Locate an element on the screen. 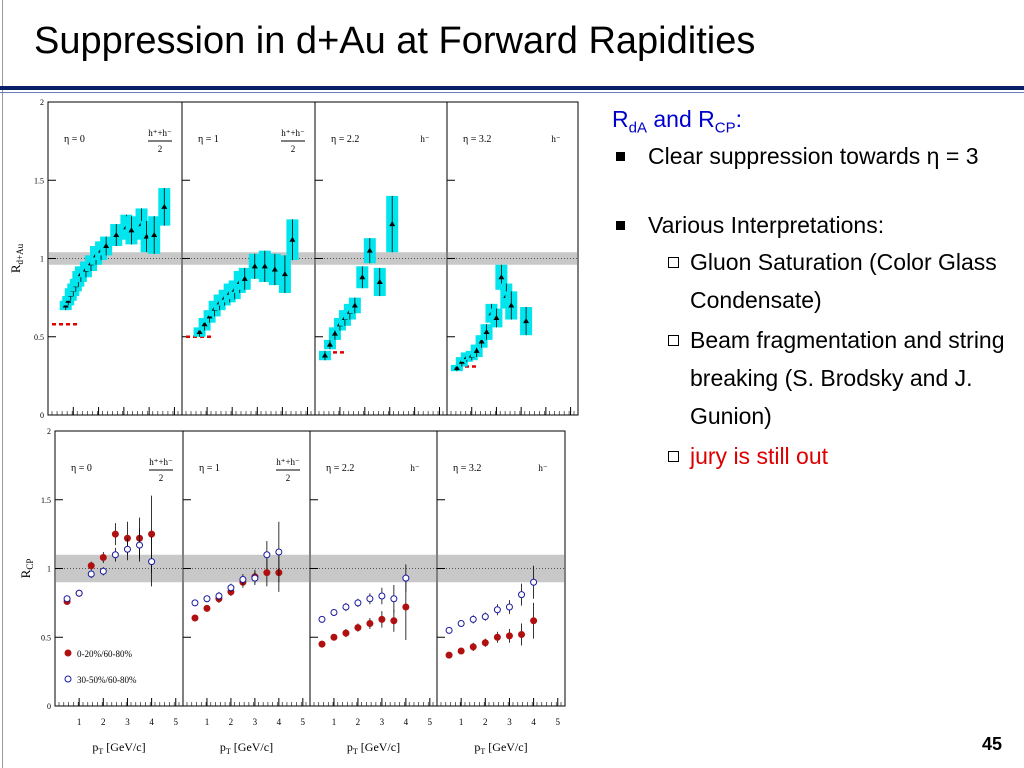  y-tick-label: 0 is located at coordinates (42, 415).